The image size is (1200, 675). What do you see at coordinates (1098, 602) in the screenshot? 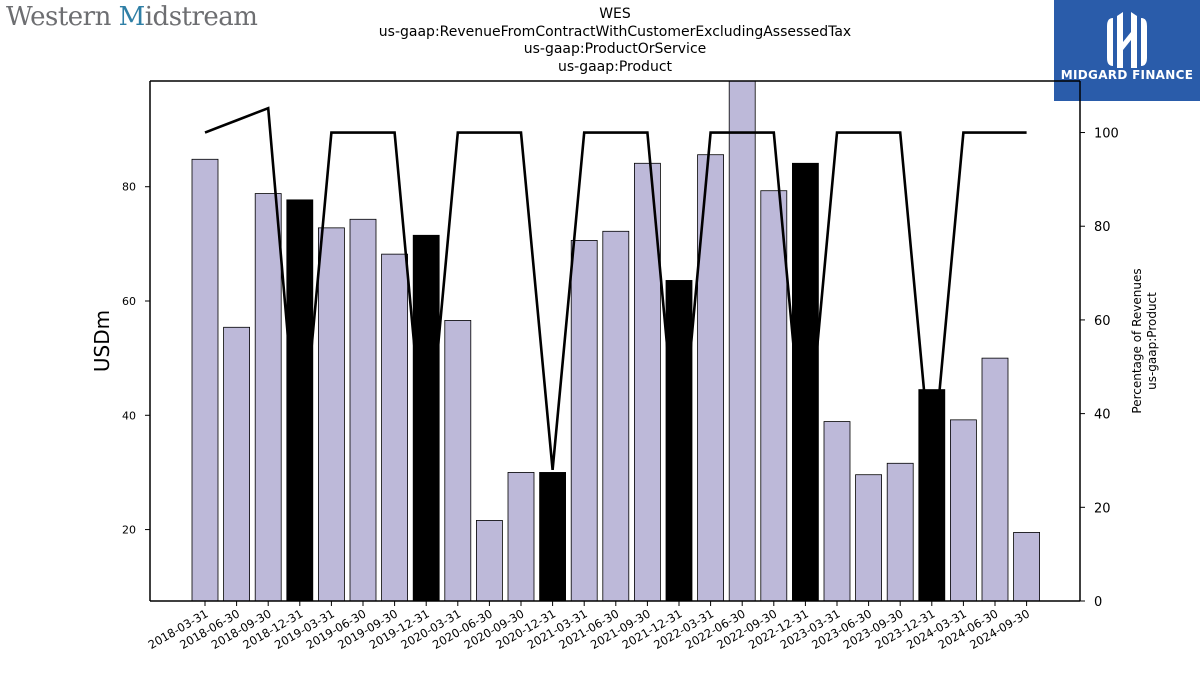
I see `y2-tick-label-0: 0` at bounding box center [1098, 602].